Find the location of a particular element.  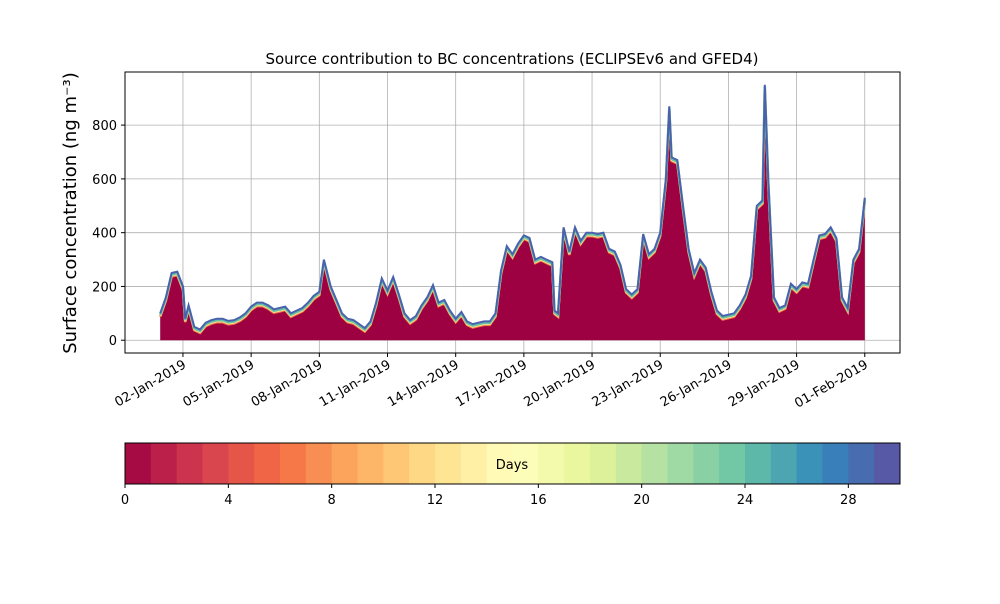

x-tick-label: 11-Jan-2019 is located at coordinates (355, 383).